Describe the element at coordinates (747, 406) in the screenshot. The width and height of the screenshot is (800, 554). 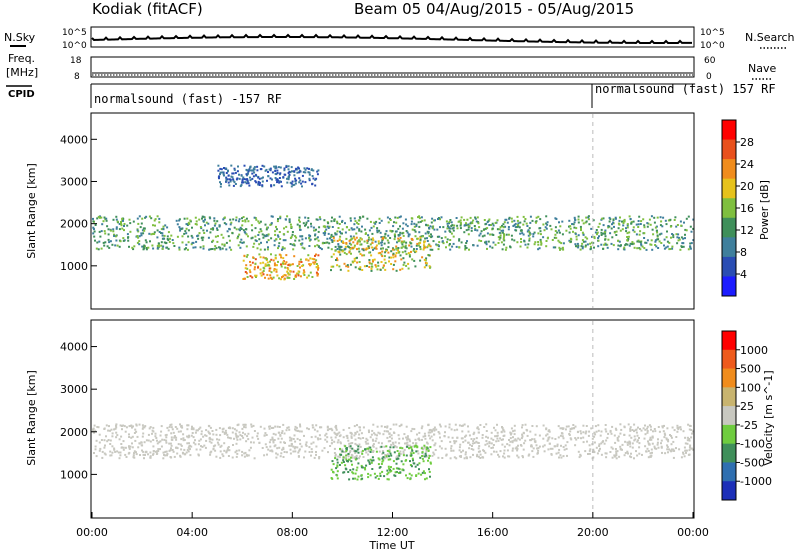
I see `velocity-colorbar-tick-label: 25` at that location.